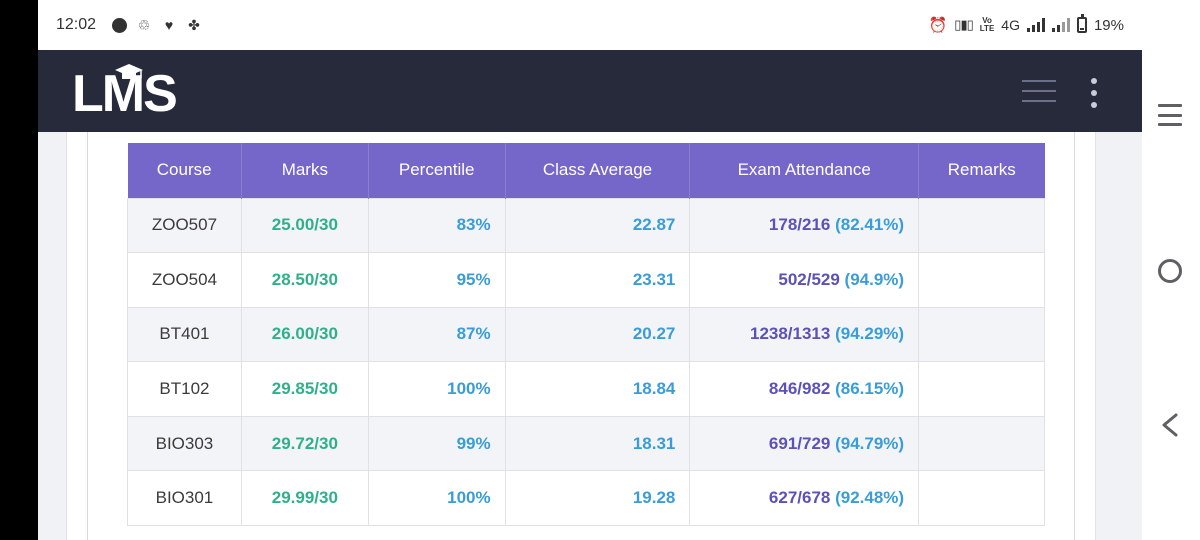 This screenshot has height=540, width=1200. I want to click on attendance-cell: 627/678 (92.48%), so click(804, 498).